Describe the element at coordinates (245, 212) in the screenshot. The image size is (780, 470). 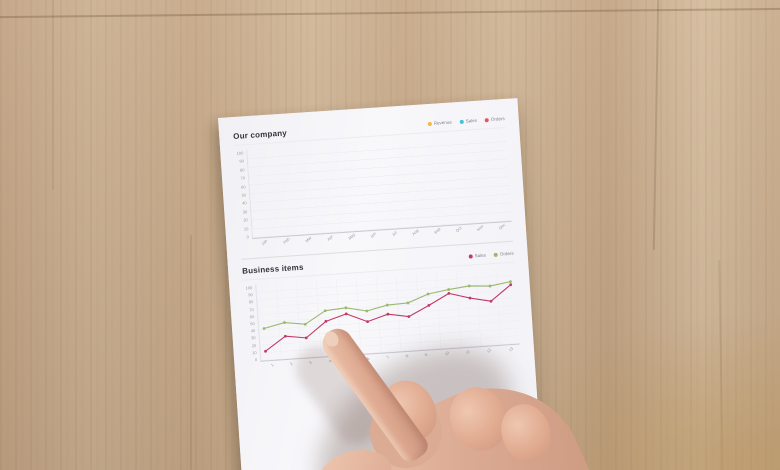
I see `y-tick-label: 30` at that location.